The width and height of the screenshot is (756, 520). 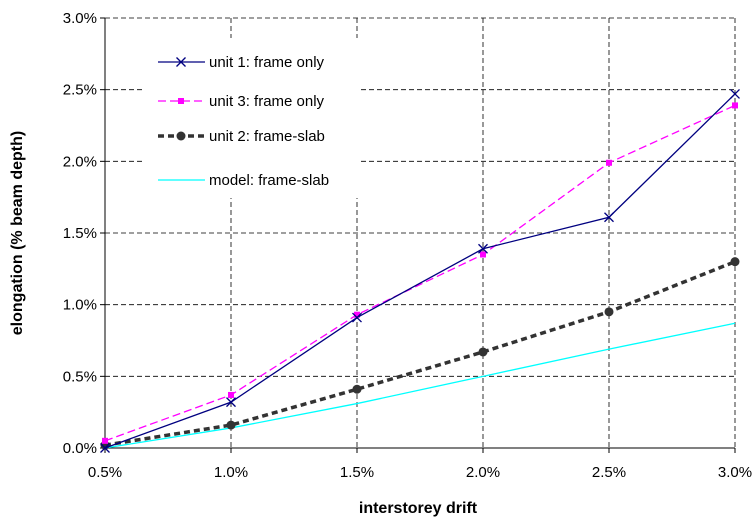 What do you see at coordinates (17, 233) in the screenshot?
I see `y-axis-title: elongation (% beam depth)` at bounding box center [17, 233].